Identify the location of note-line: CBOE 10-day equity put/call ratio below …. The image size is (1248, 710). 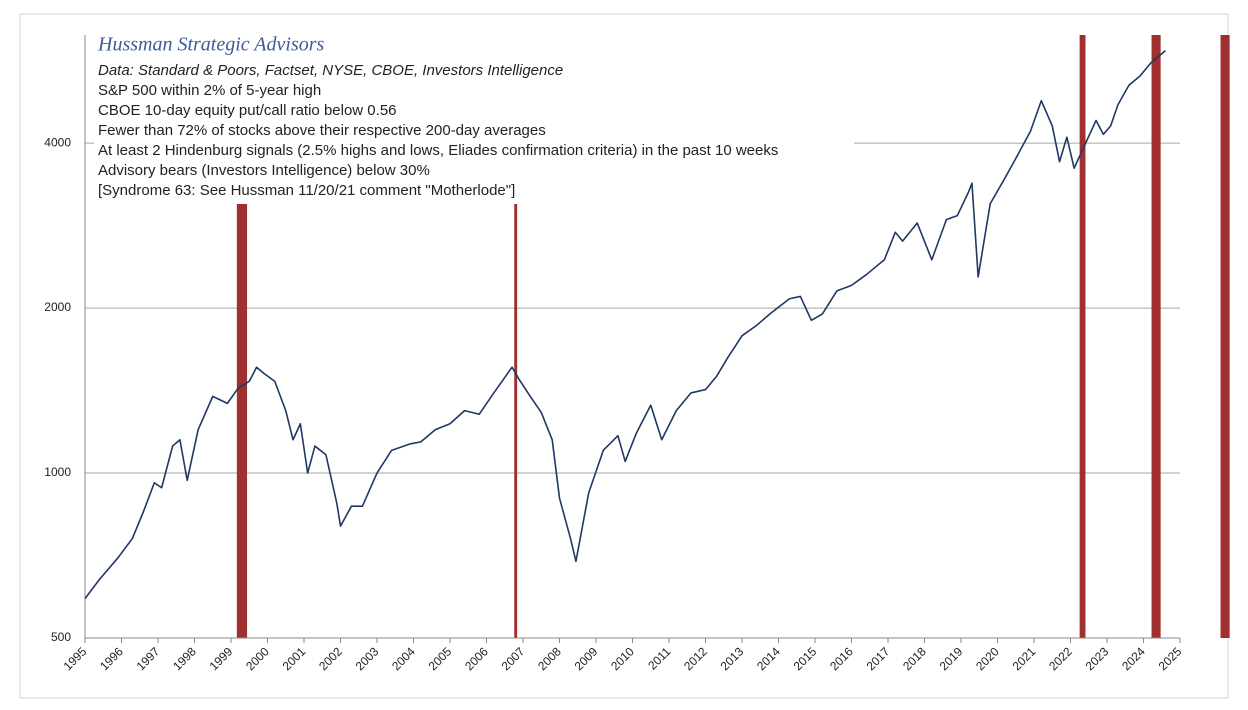
(247, 110).